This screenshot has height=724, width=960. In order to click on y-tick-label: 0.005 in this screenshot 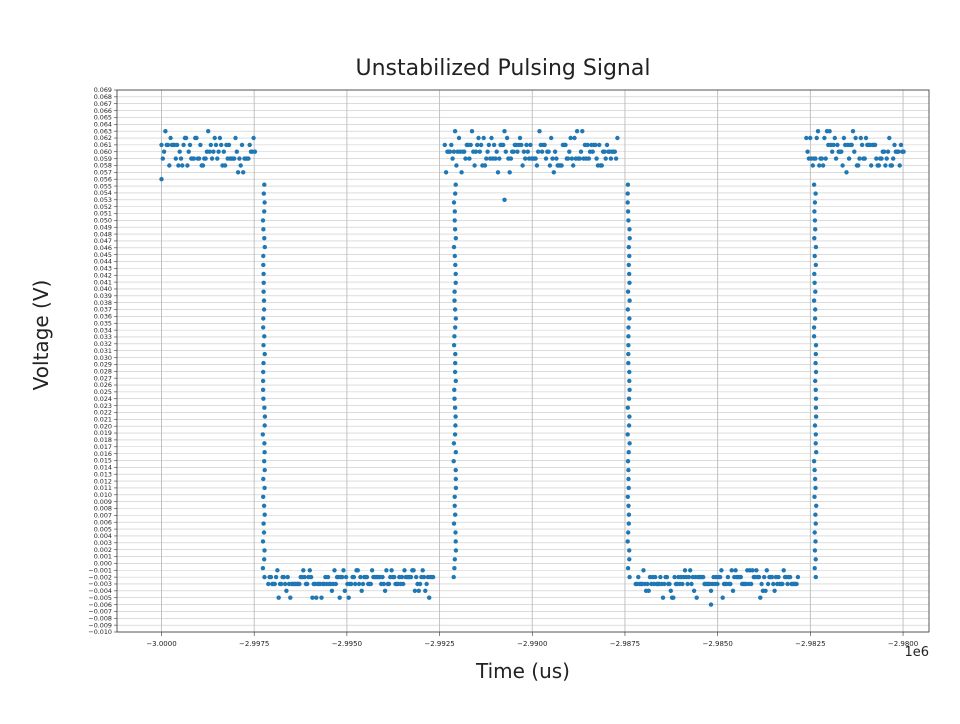, I will do `click(103, 529)`.